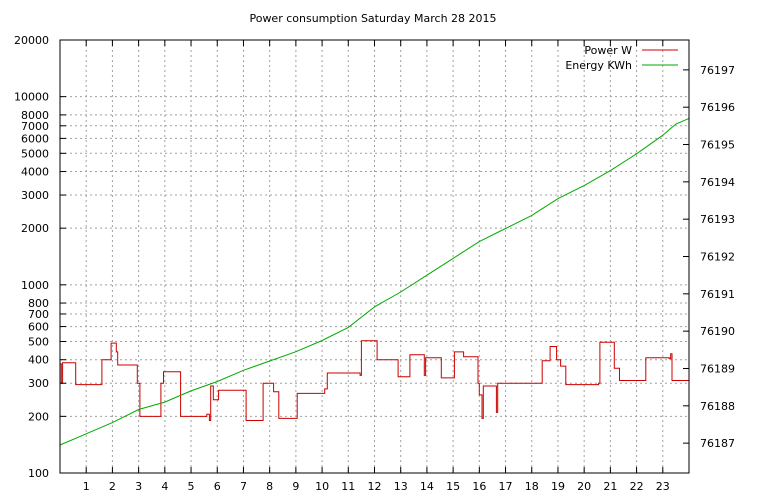  I want to click on x-tick-label: 23, so click(663, 486).